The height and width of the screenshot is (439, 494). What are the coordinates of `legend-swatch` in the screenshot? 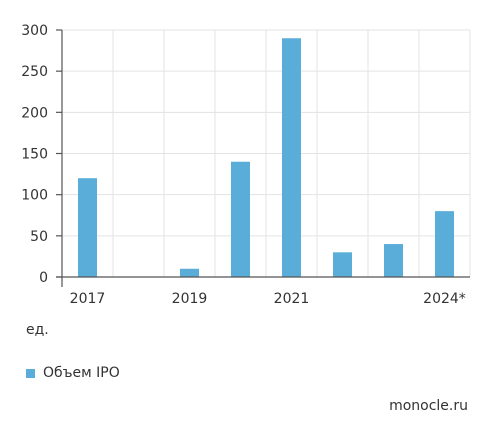 It's located at (30, 373).